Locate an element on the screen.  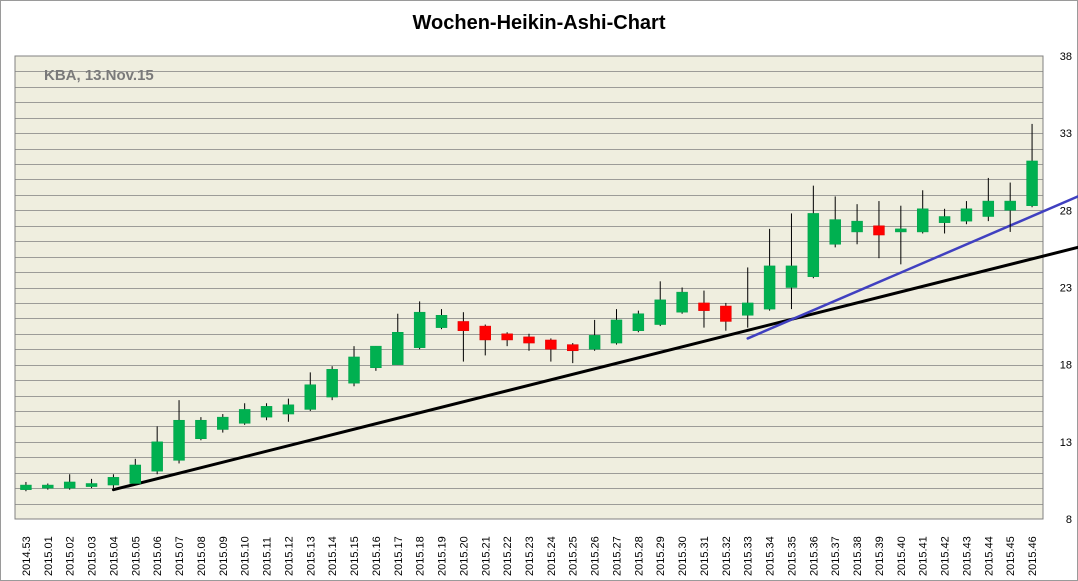
y-tick-label: 38 is located at coordinates (1066, 57).